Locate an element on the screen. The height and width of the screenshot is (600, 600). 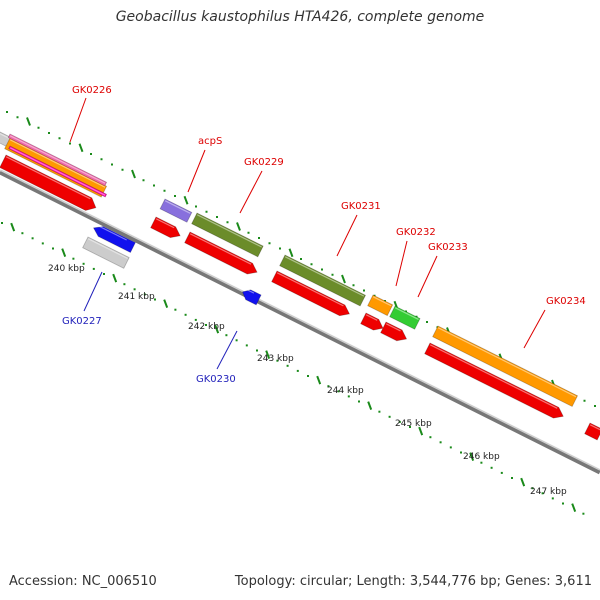
gene-label: GK0230 is located at coordinates (216, 379).